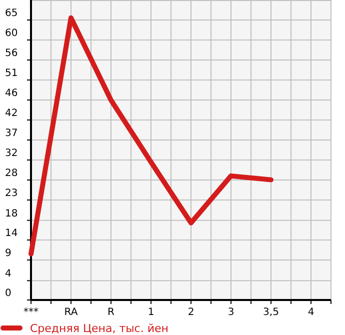 The width and height of the screenshot is (345, 335). I want to click on x-tick-label: 2, so click(191, 312).